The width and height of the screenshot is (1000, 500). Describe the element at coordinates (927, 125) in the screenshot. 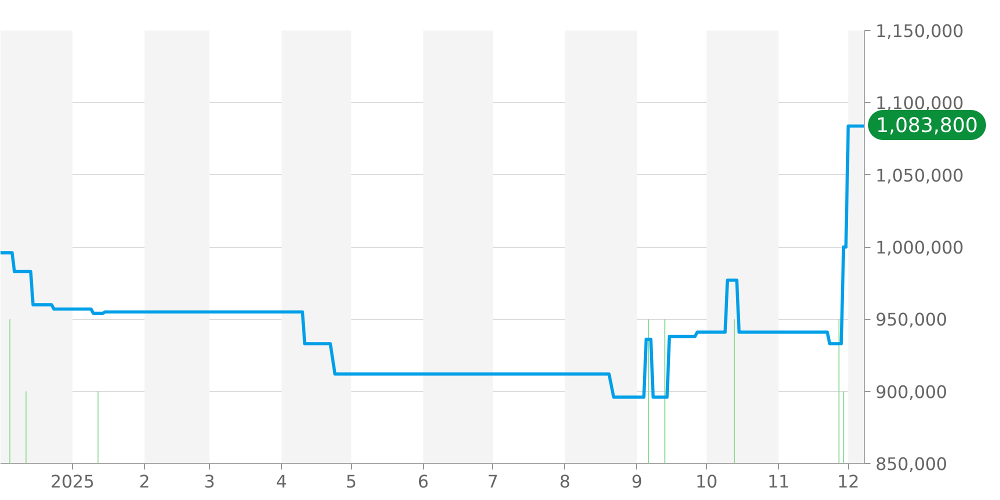

I see `annotation-badge: 1,083,800` at that location.